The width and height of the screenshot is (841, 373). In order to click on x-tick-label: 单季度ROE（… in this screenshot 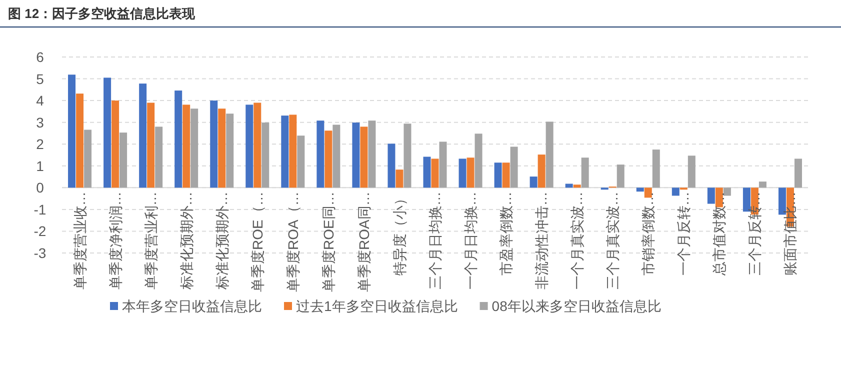, I will do `click(257, 242)`.